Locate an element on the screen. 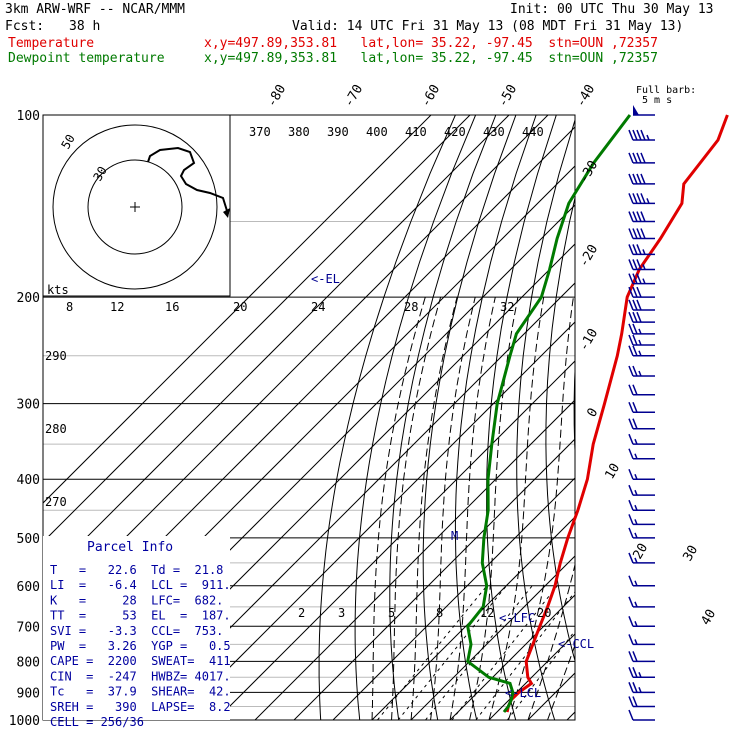  dewpoint-legend: Dewpoint temperature is located at coordinates (86, 58).